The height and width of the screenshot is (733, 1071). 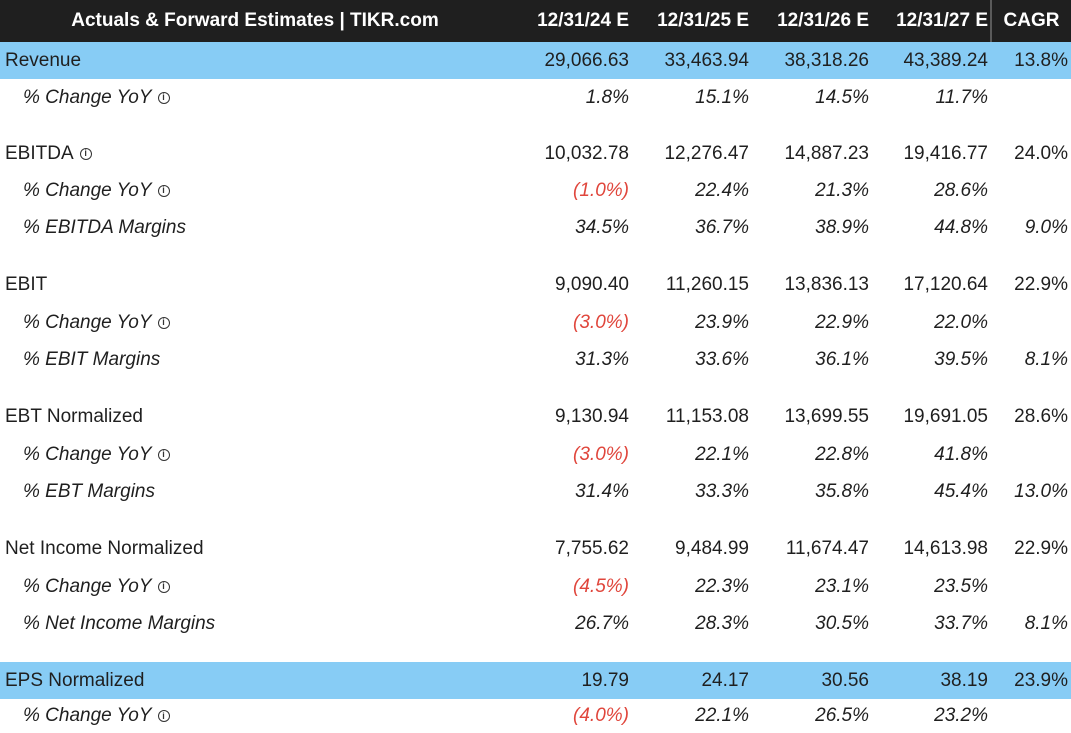 I want to click on row-label: Revenue, so click(x=43, y=60).